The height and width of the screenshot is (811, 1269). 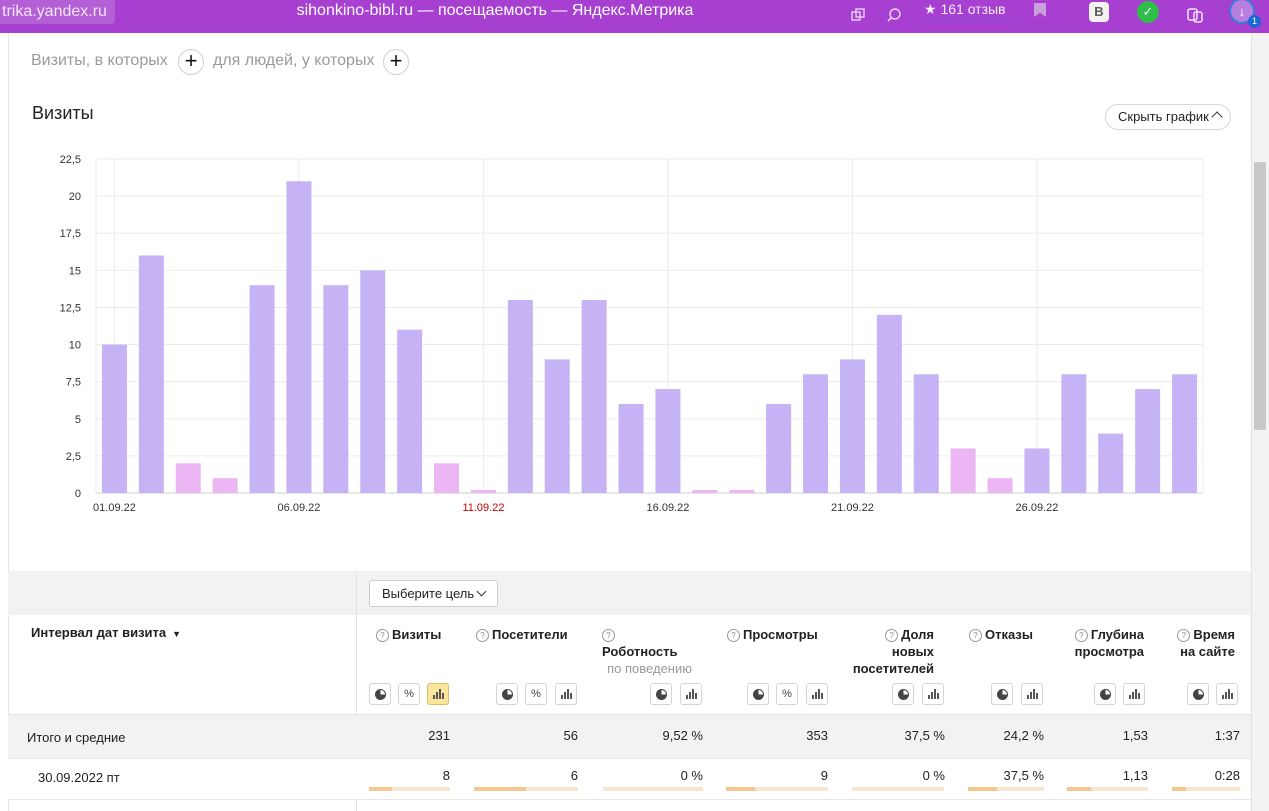 I want to click on row-pageviews: 9, so click(x=824, y=775).